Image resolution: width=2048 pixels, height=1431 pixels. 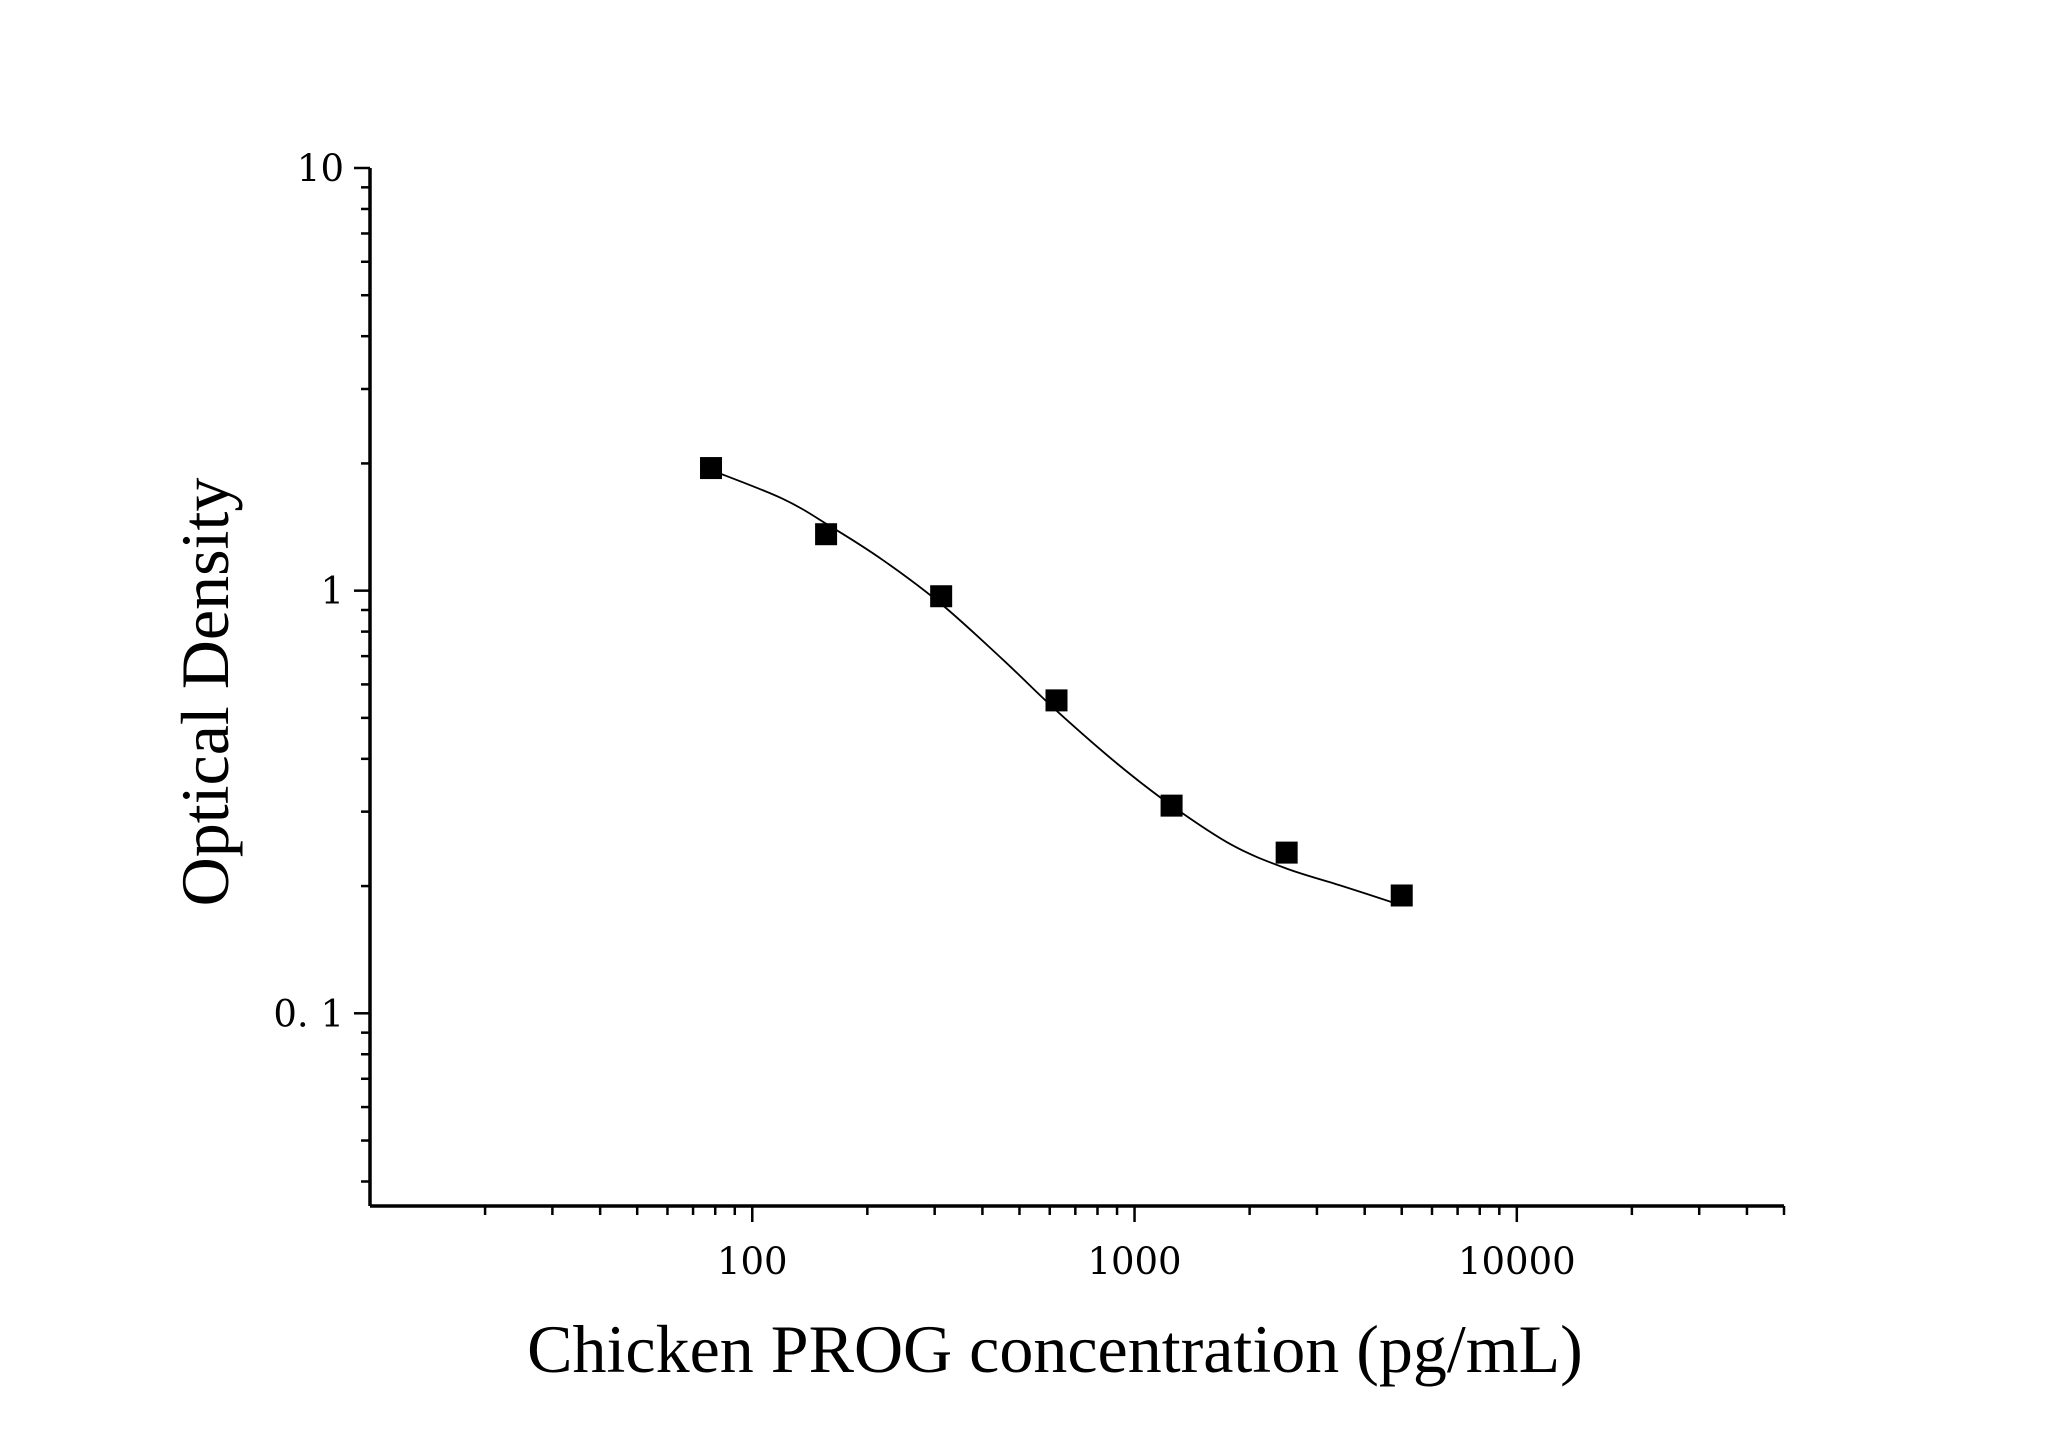 What do you see at coordinates (320, 168) in the screenshot?
I see `y-tick-label: 10` at bounding box center [320, 168].